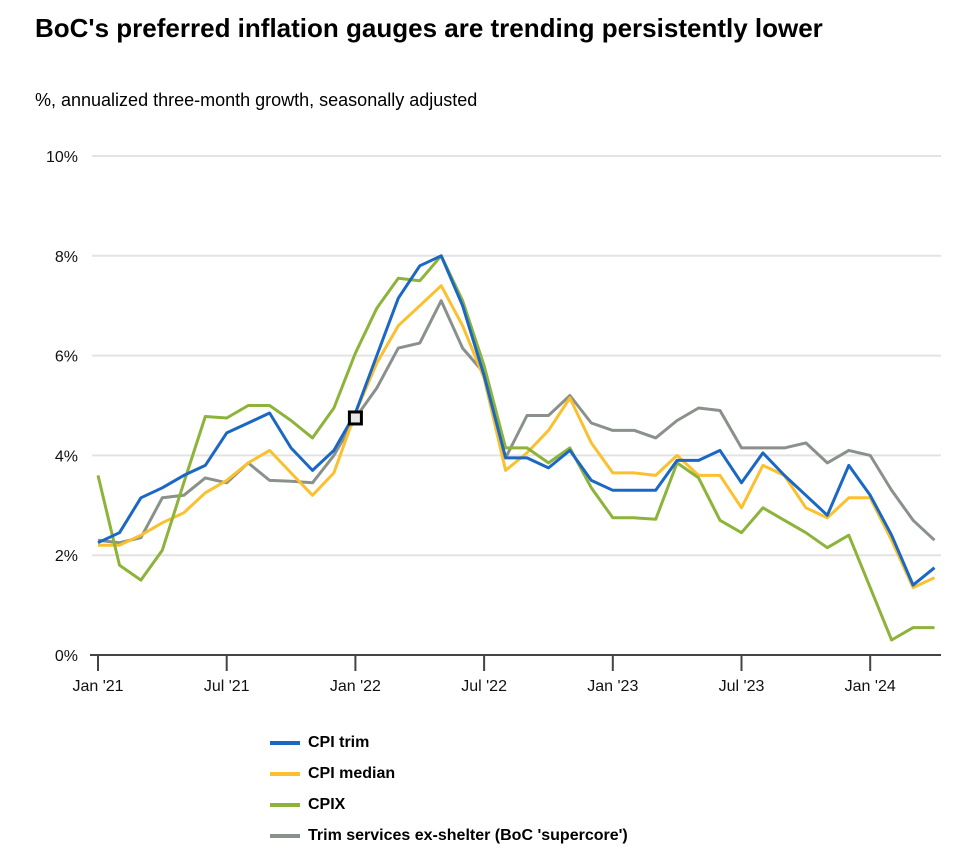  What do you see at coordinates (66, 656) in the screenshot?
I see `y-tick-label: 0%` at bounding box center [66, 656].